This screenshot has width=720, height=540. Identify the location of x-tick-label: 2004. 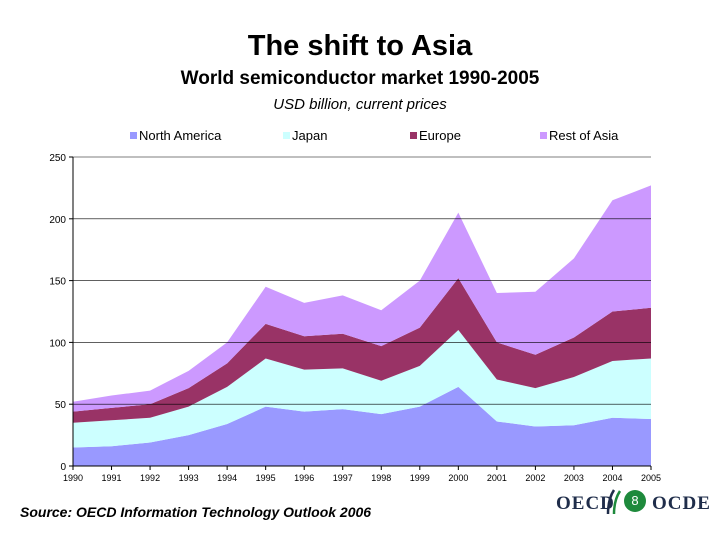
(612, 478).